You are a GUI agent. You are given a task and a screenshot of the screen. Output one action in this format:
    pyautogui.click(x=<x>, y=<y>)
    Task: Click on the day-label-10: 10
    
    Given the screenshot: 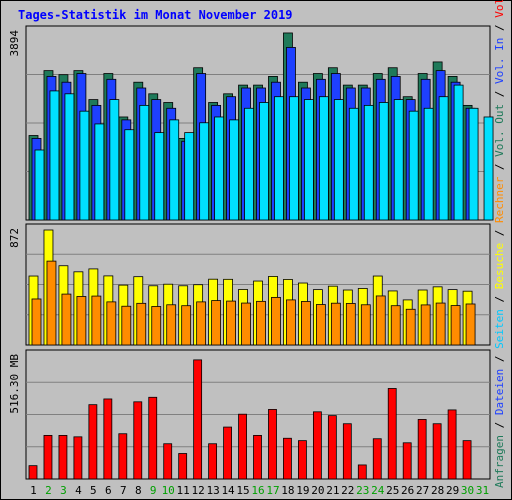 What is the action you would take?
    pyautogui.click(x=168, y=490)
    